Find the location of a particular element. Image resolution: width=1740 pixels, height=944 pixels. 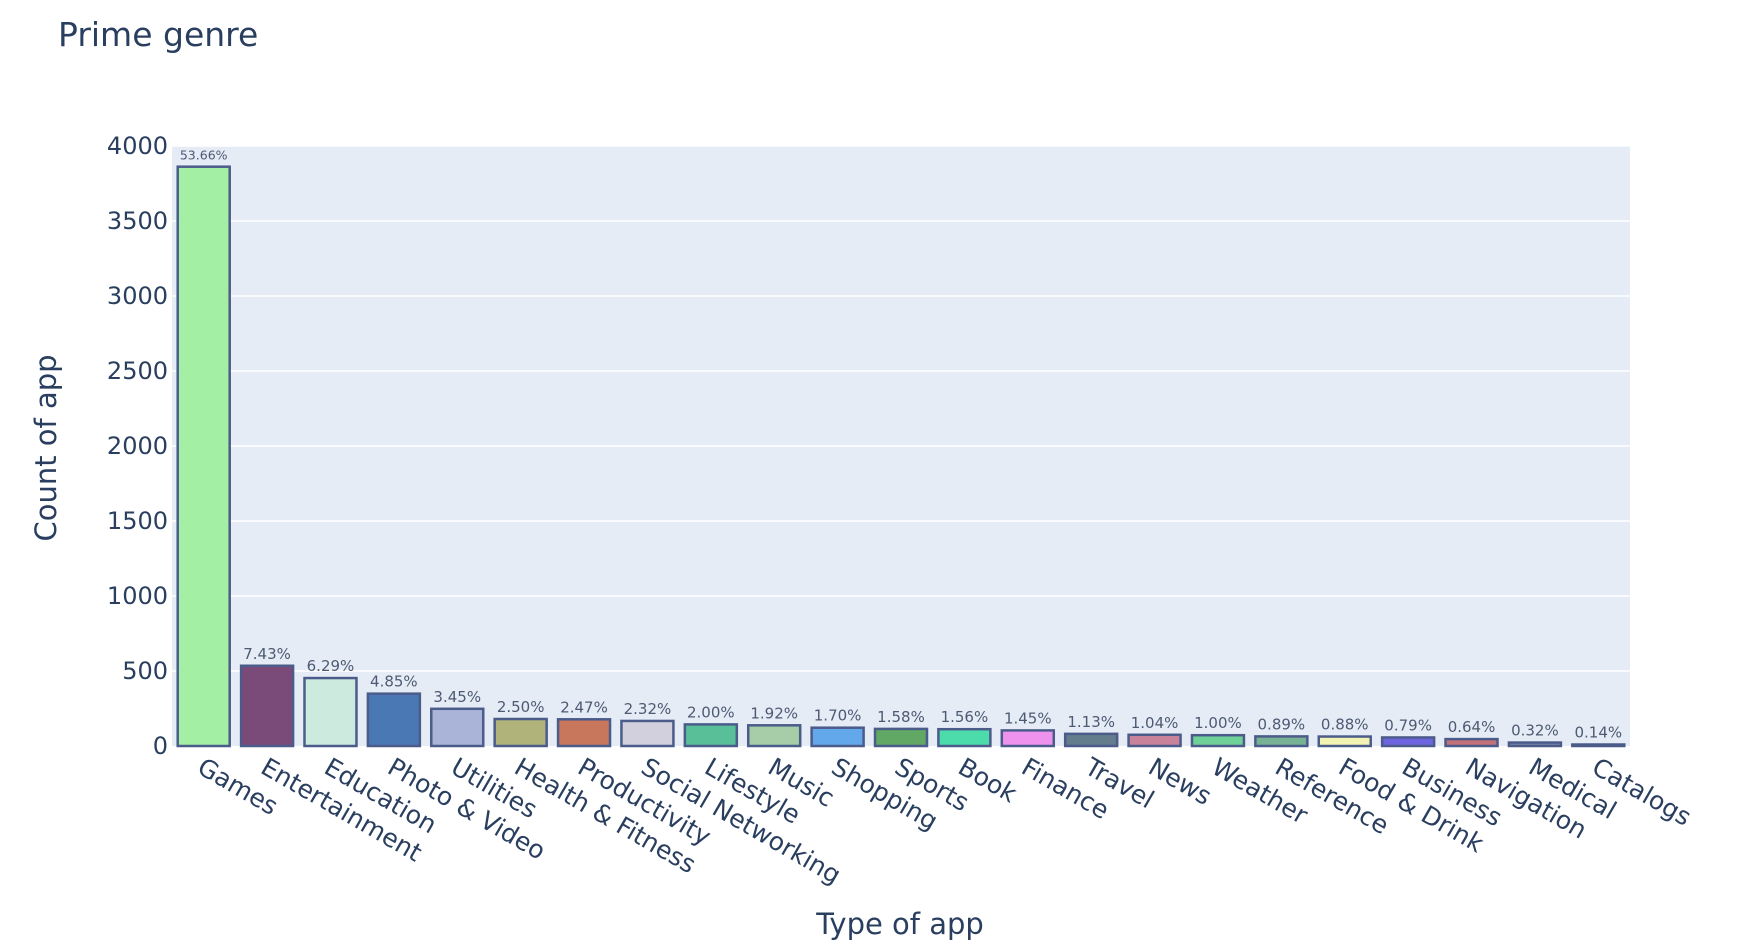

bar-data-label: 2.00% is located at coordinates (711, 712).